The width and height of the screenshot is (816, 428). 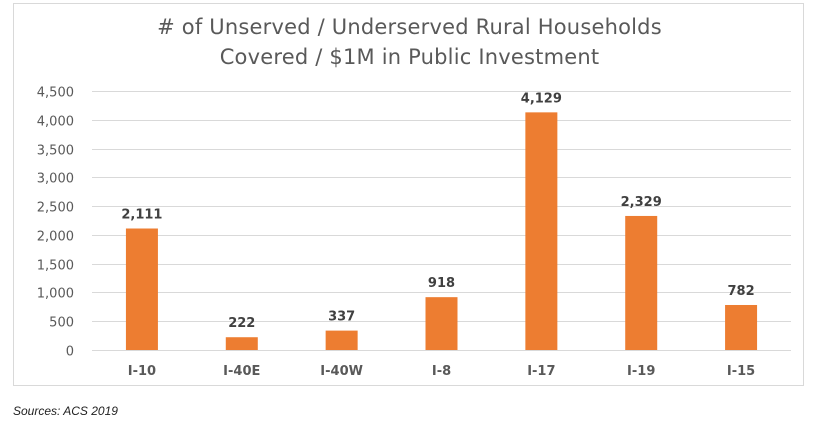 I want to click on y-tick-label: 4,500, so click(x=55, y=93).